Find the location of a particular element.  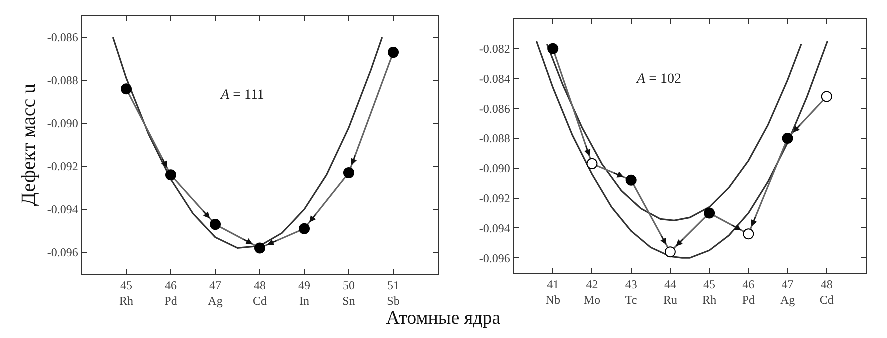

y-tick-label: -0.084 is located at coordinates (494, 79).